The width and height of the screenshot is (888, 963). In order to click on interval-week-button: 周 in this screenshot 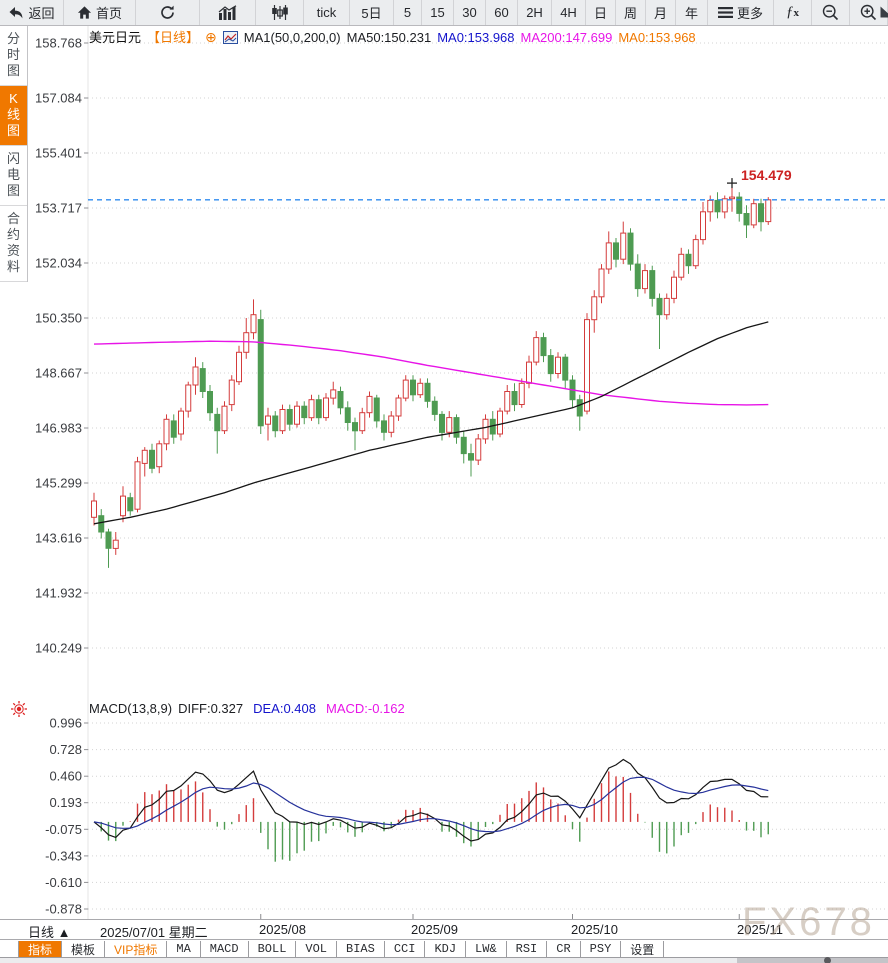, I will do `click(631, 12)`.